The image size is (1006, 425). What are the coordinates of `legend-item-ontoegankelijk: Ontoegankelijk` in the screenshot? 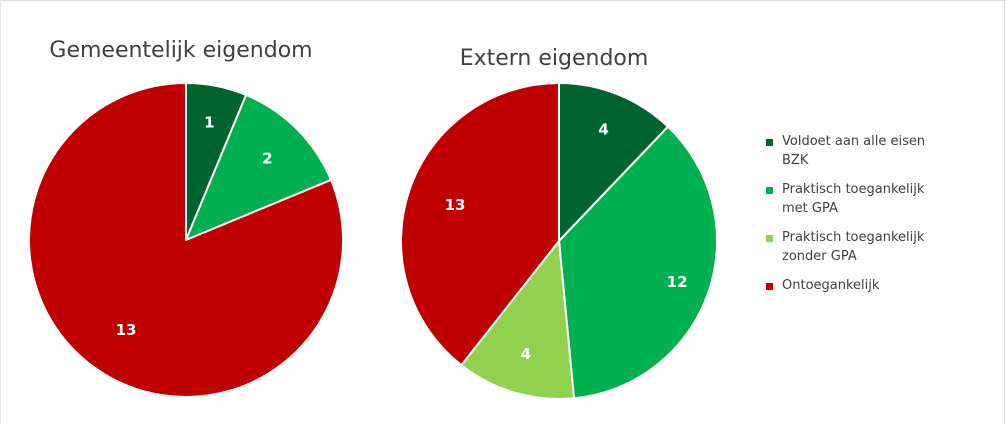 It's located at (876, 285).